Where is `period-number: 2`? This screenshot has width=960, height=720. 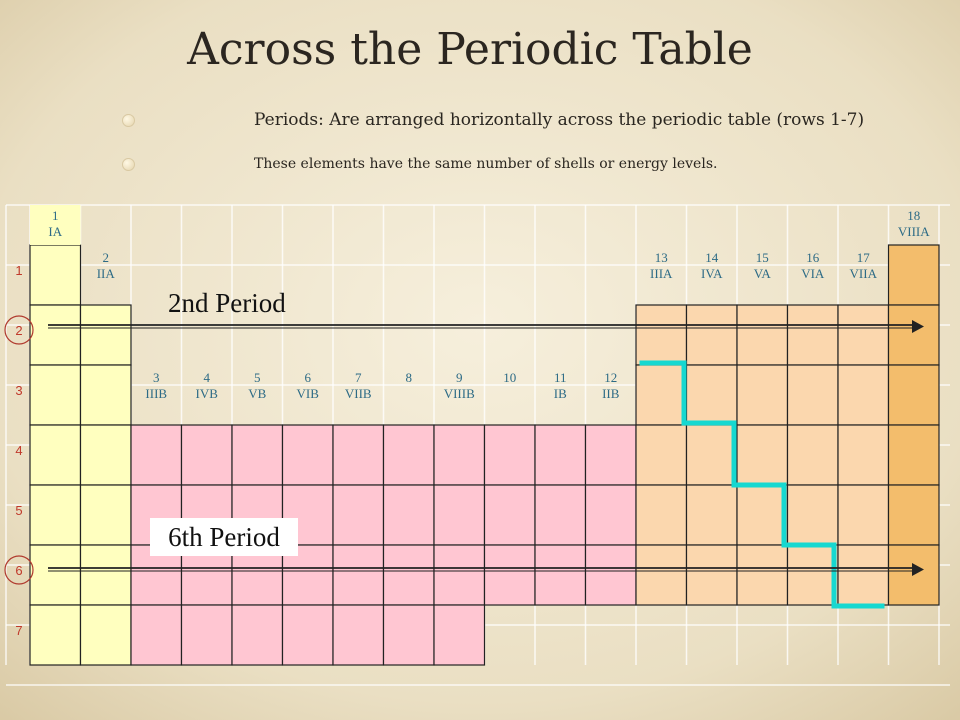 period-number: 2 is located at coordinates (18, 330).